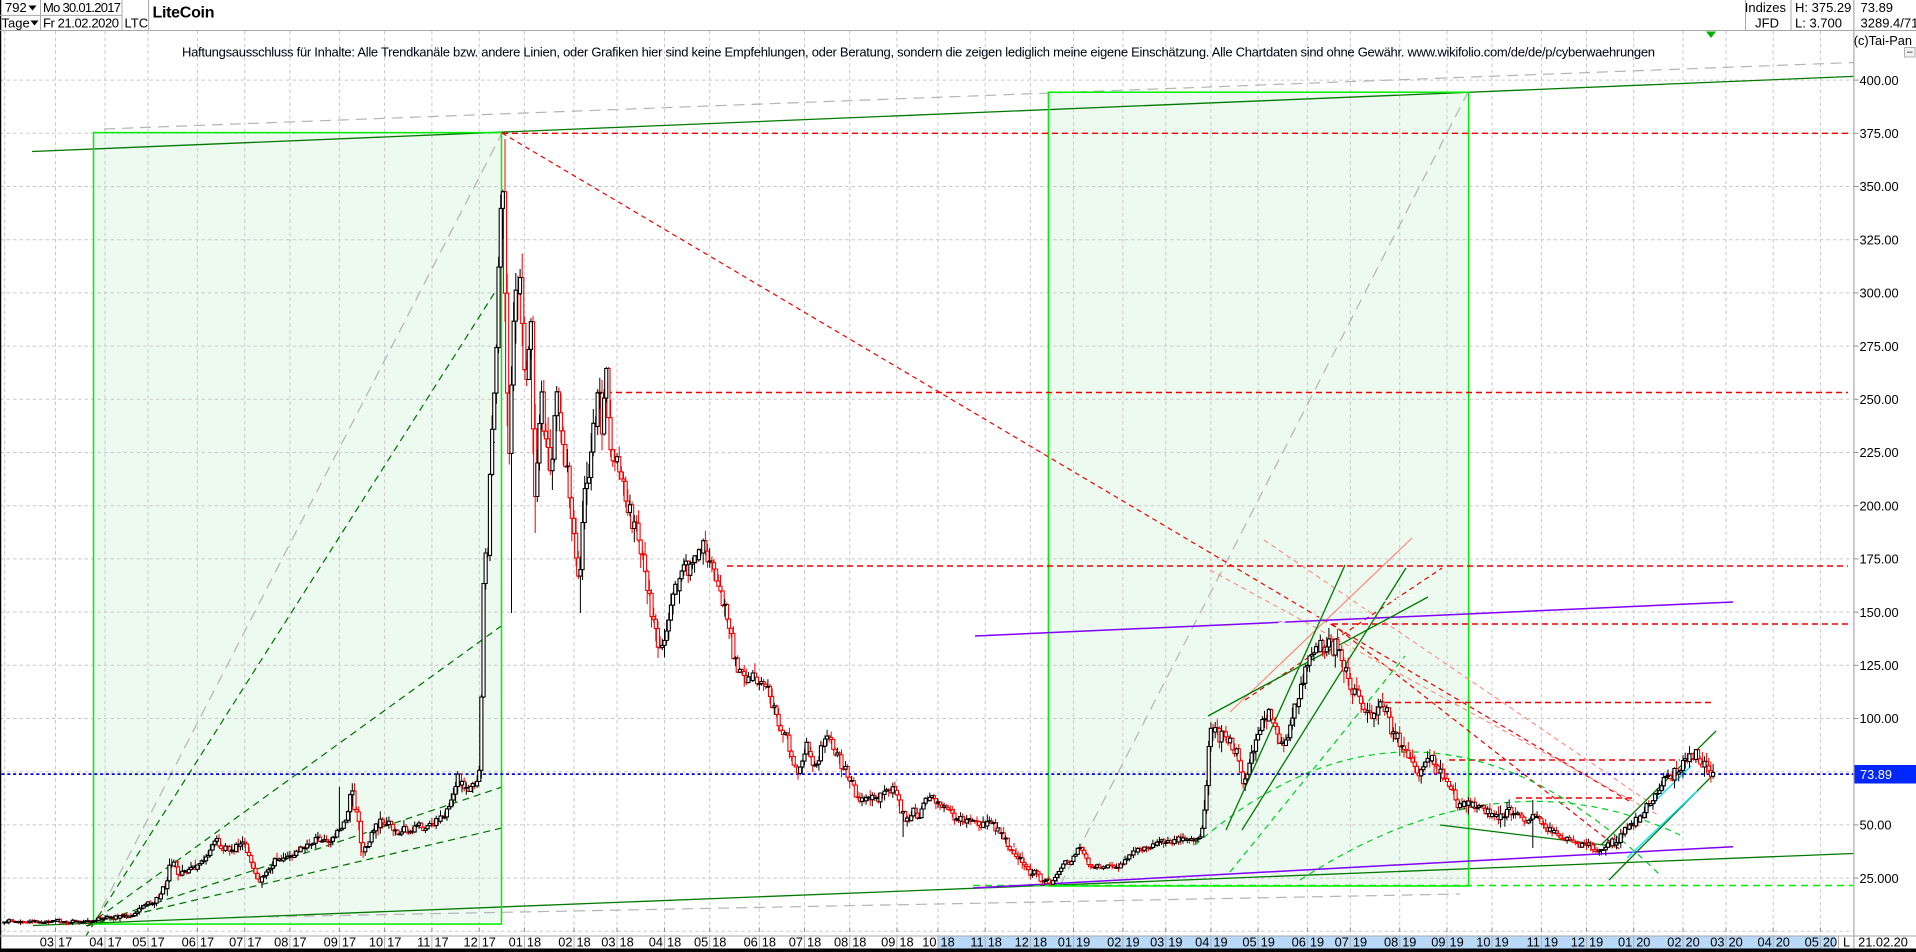 This screenshot has width=1916, height=952. What do you see at coordinates (1888, 23) in the screenshot?
I see `svg-text: 3289.4/71.` at bounding box center [1888, 23].